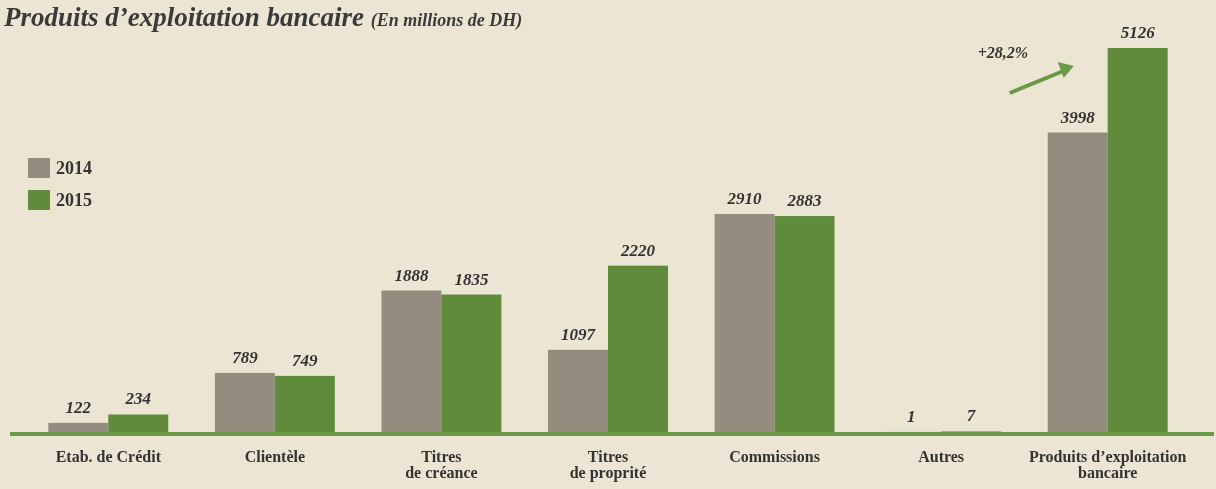 The height and width of the screenshot is (489, 1216). What do you see at coordinates (441, 464) in the screenshot?
I see `x-tick-label: Titres de créance` at bounding box center [441, 464].